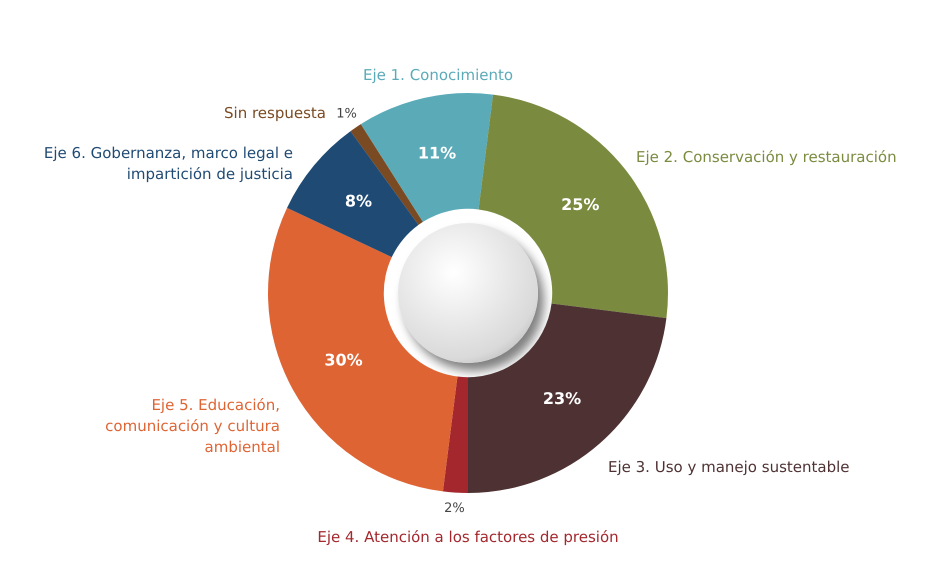 The image size is (936, 580). I want to click on data-label: 11%, so click(437, 152).